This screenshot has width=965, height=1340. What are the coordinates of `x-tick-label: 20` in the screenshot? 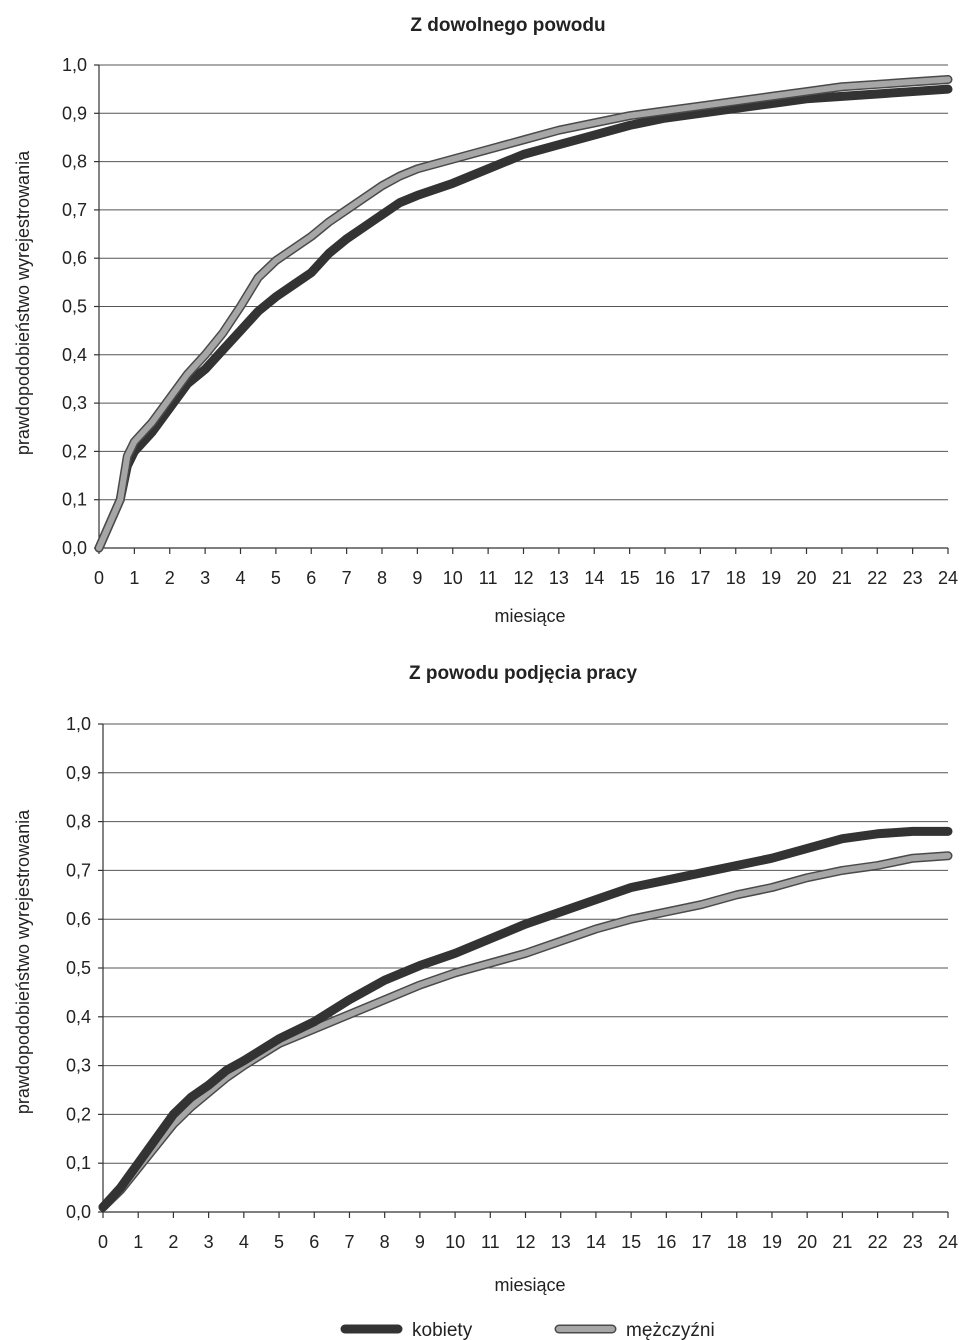 It's located at (806, 578).